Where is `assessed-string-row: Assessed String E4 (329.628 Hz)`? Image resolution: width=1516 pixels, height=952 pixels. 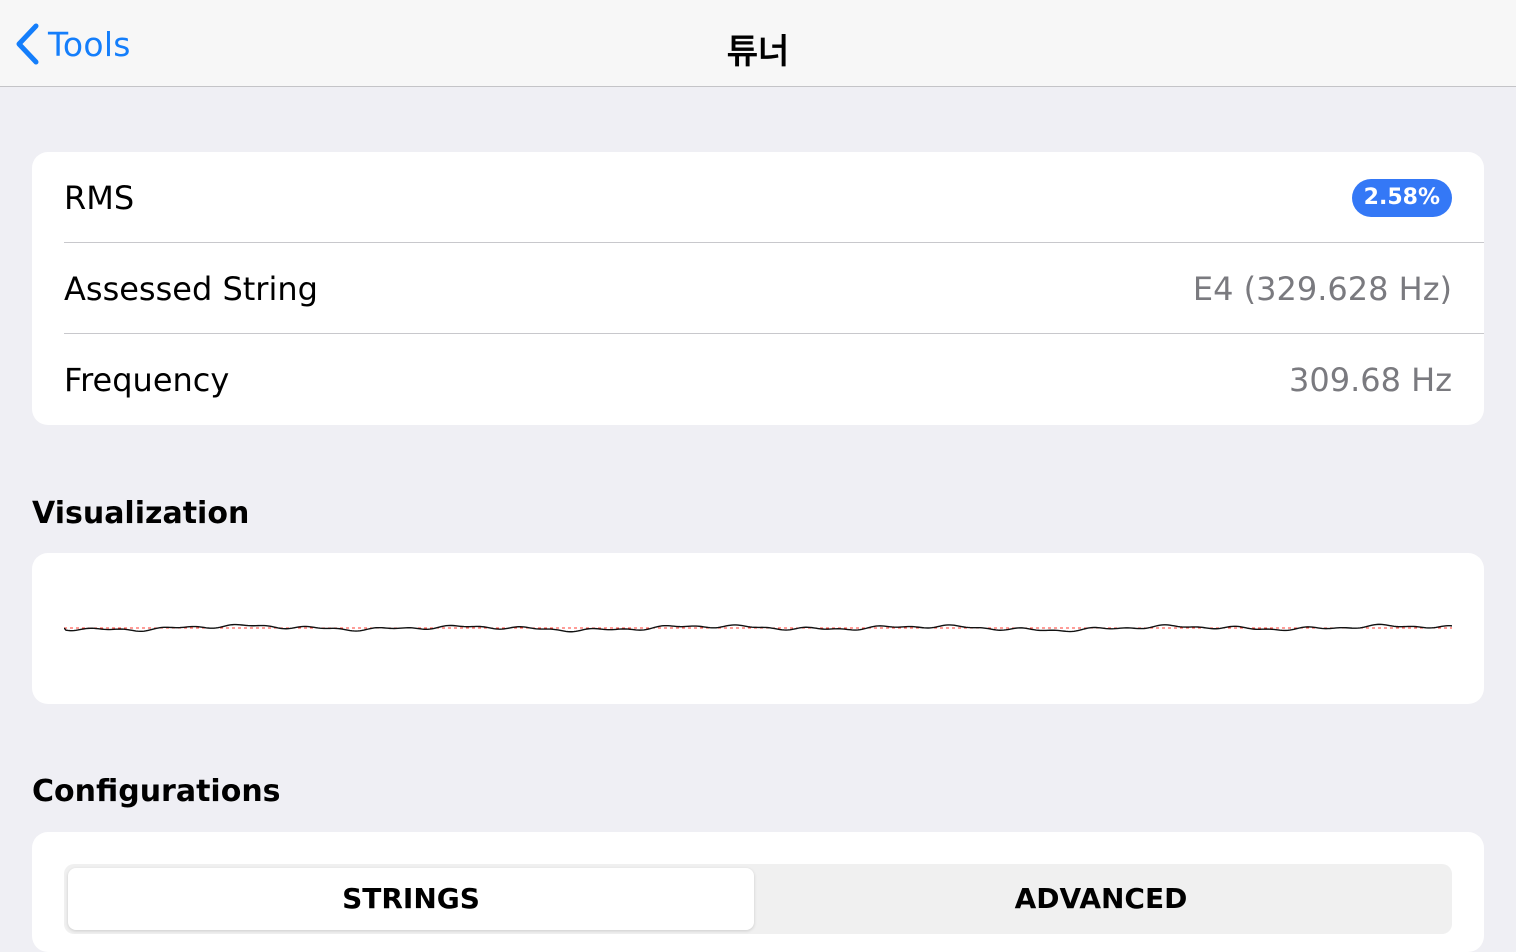
assessed-string-row: Assessed String E4 (329.628 Hz) is located at coordinates (758, 288).